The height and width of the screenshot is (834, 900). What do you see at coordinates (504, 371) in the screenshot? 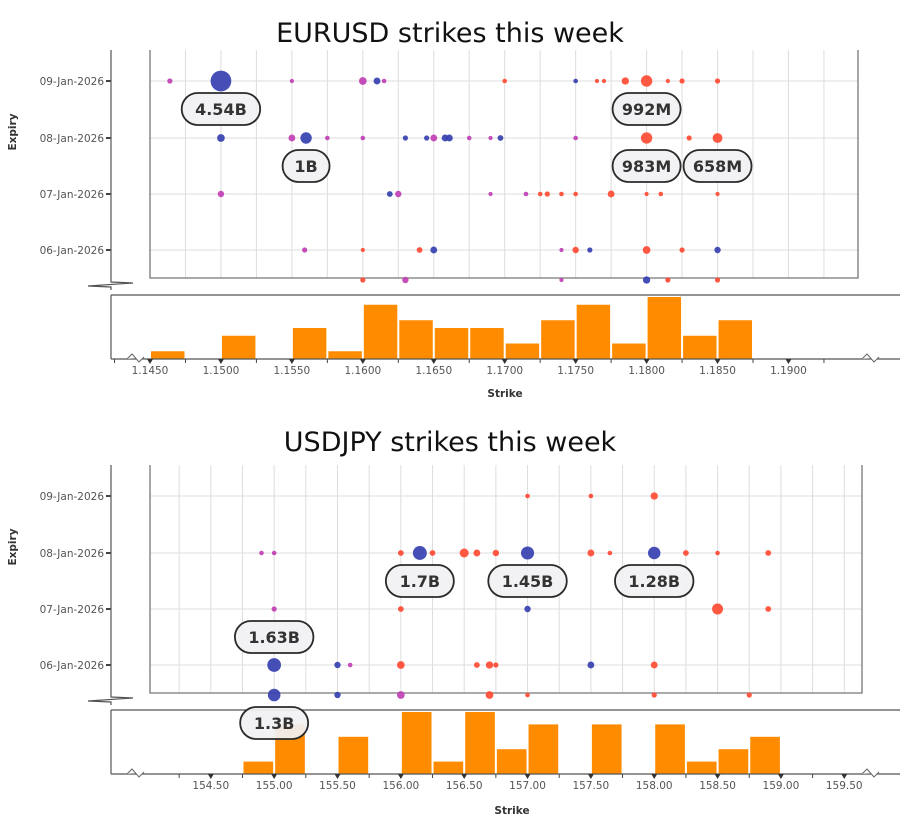
I see `x-tick-label: 1.1700` at bounding box center [504, 371].